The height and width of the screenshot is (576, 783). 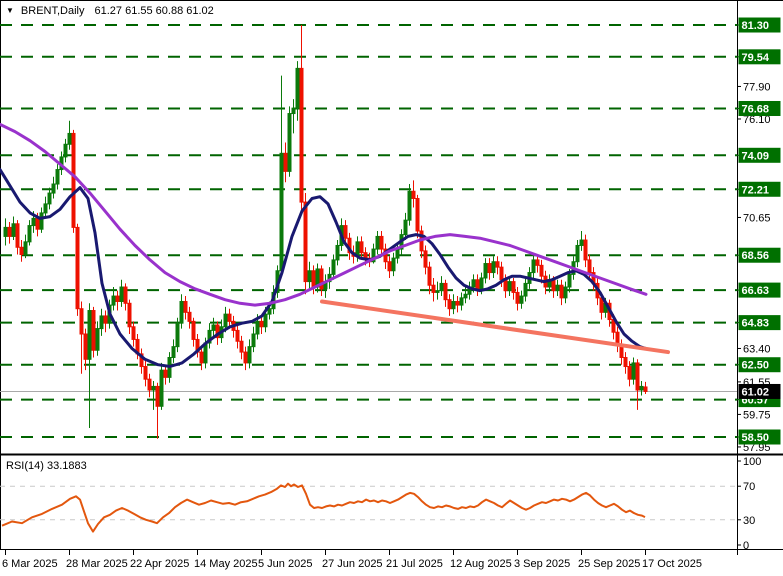 I want to click on date-label: 28 Mar 2025, so click(x=97, y=564).